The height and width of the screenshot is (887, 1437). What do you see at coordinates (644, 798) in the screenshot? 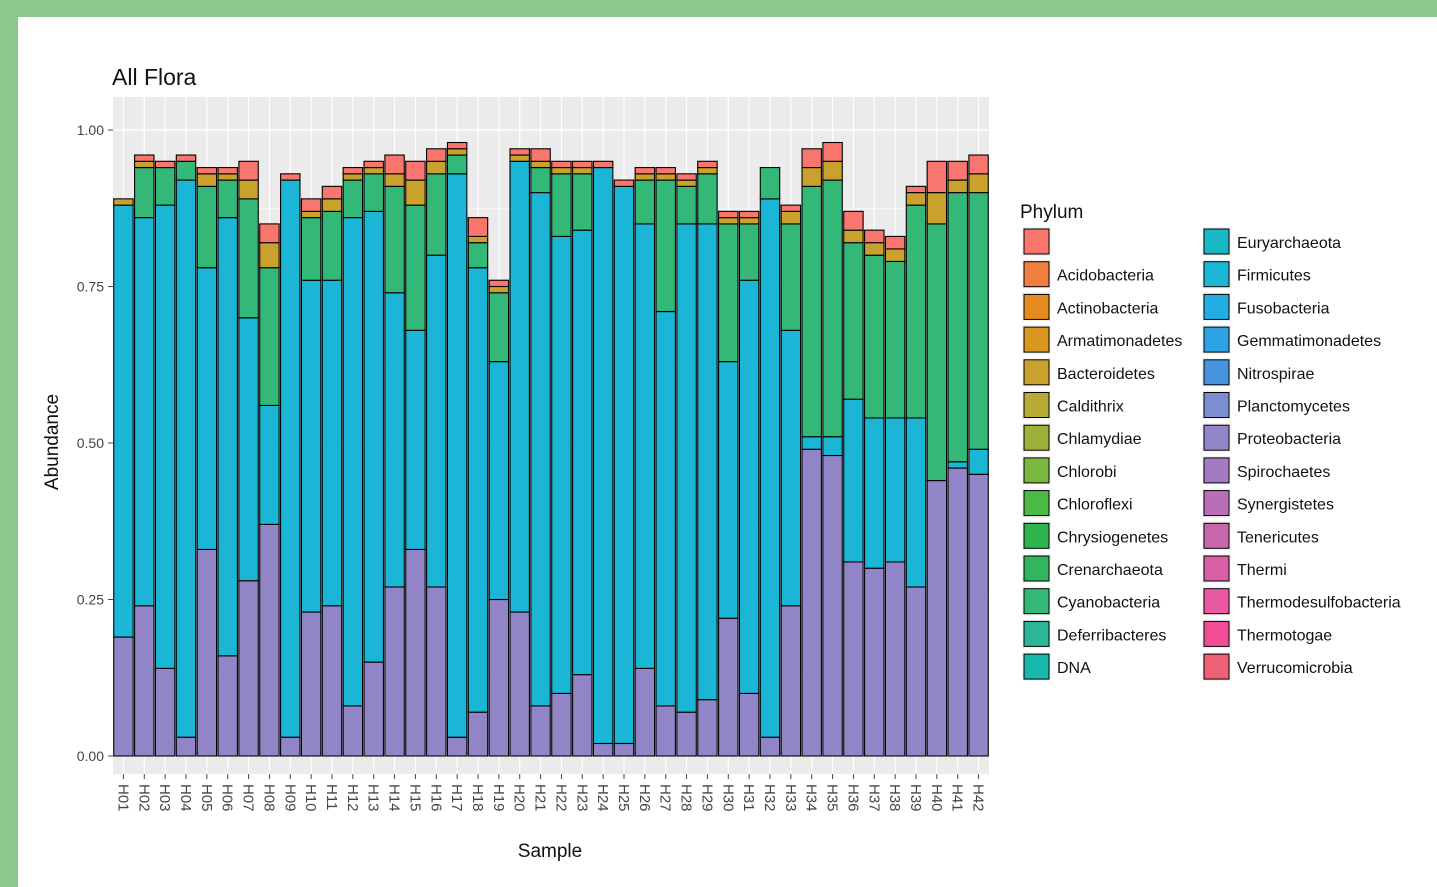
I see `x-tick-label: H26` at bounding box center [644, 798].